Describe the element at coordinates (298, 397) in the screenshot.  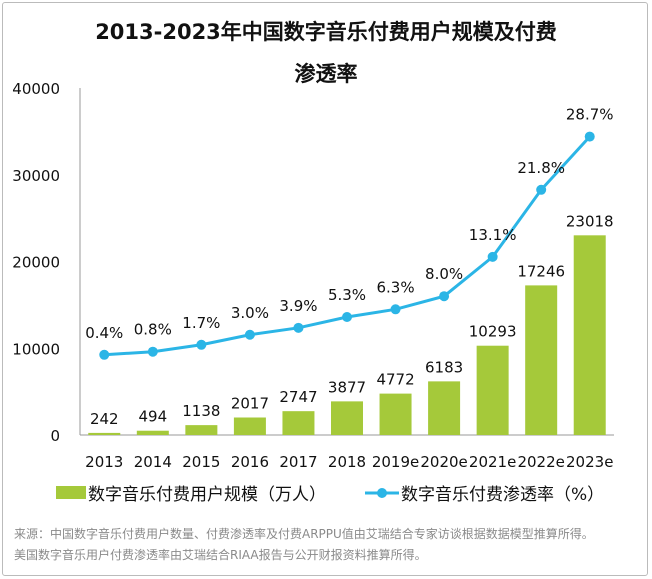
I see `bar-data-label: 2747` at that location.